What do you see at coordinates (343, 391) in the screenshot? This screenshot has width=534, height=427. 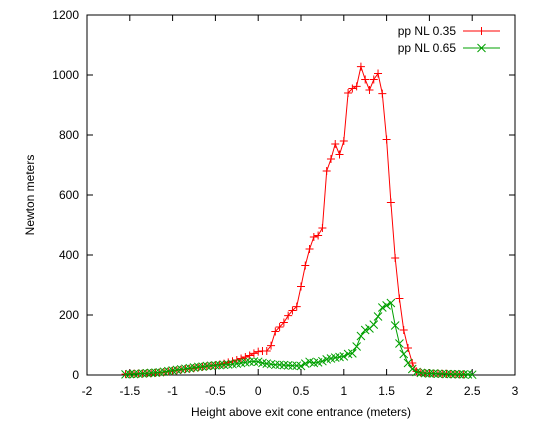 I see `x-tick-label: 1` at bounding box center [343, 391].